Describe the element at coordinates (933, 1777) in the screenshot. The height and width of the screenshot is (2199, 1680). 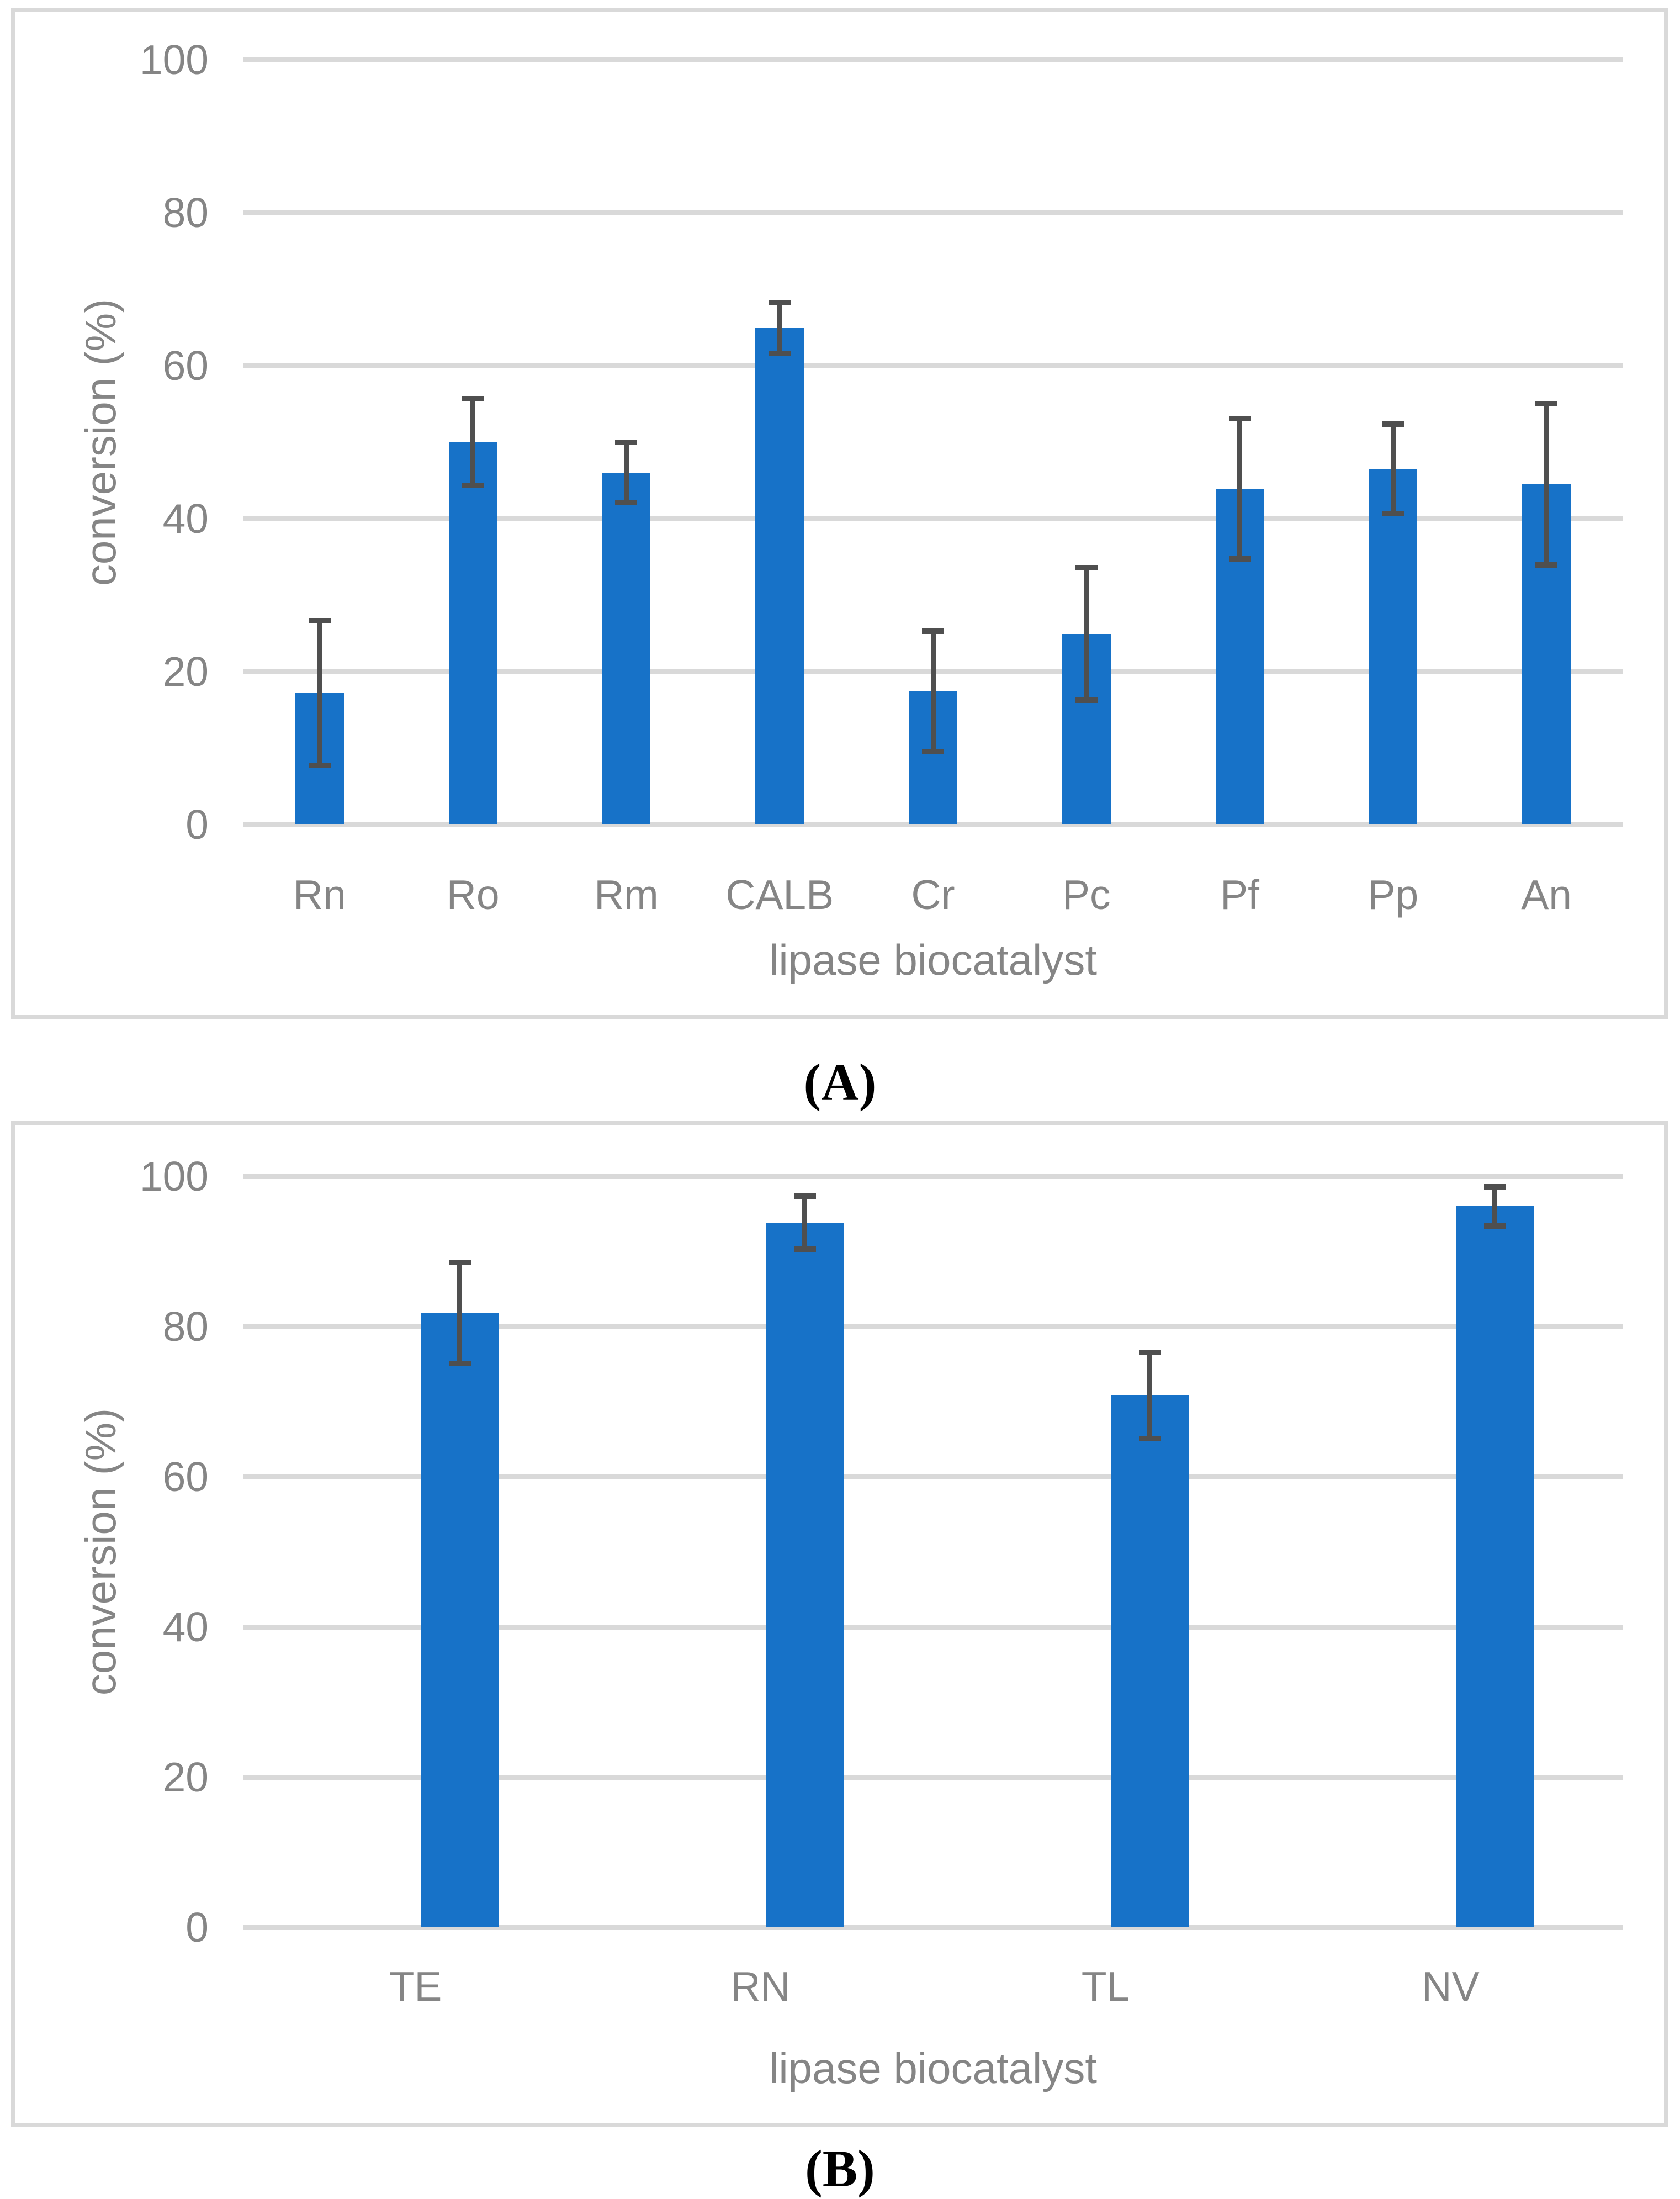
I see `gridline-y20` at that location.